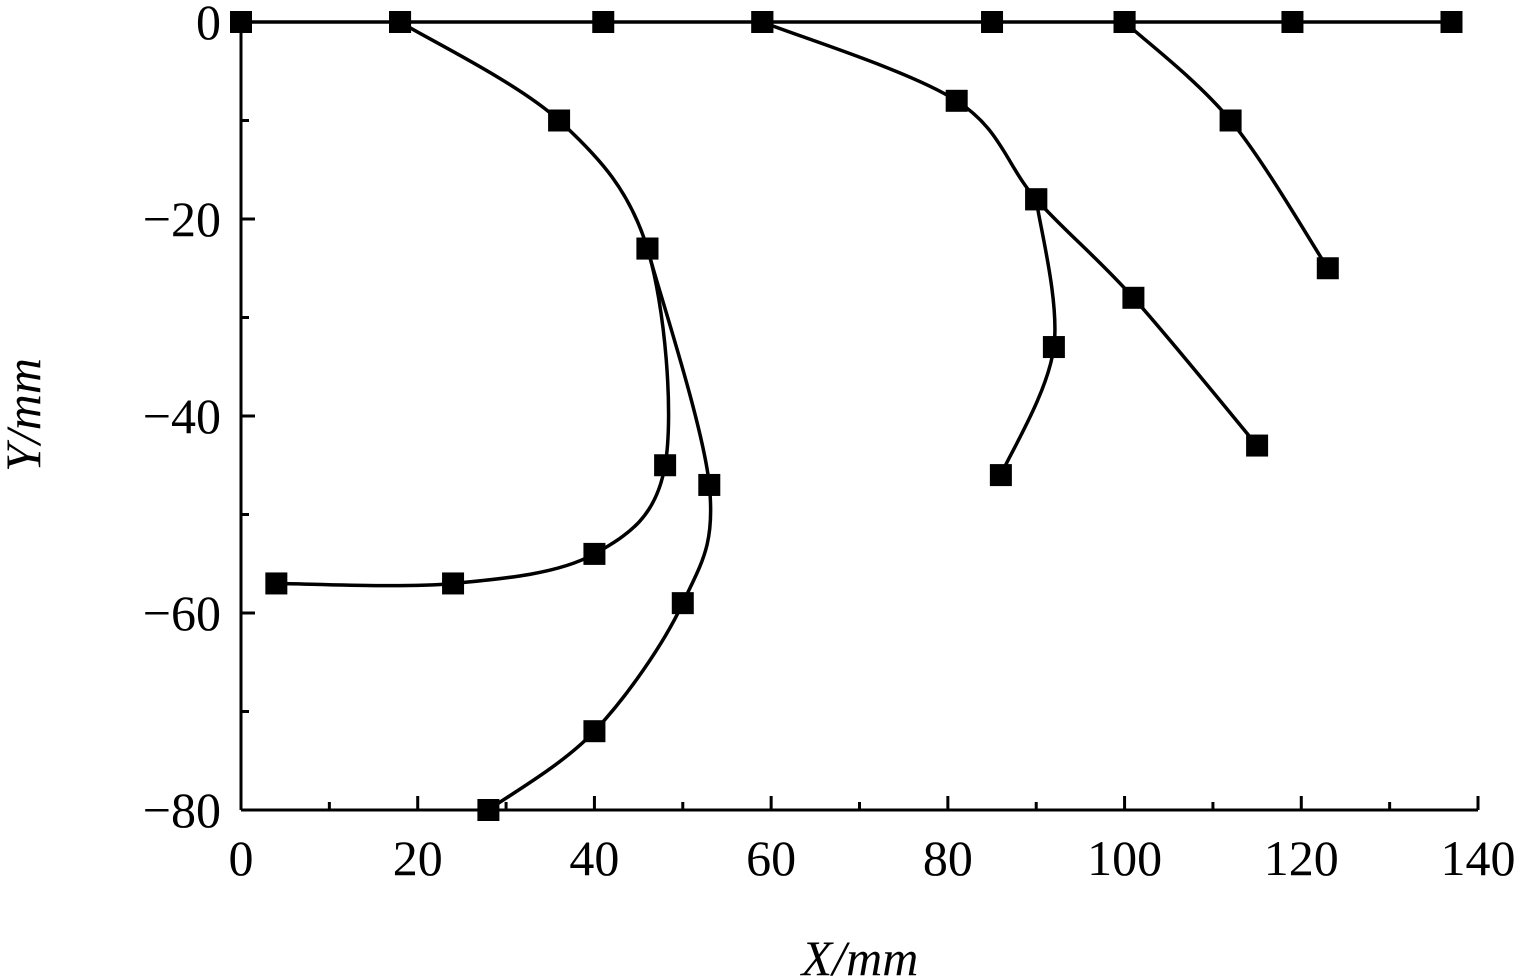 The width and height of the screenshot is (1531, 980). Describe the element at coordinates (594, 858) in the screenshot. I see `x-tick-label: 40` at that location.